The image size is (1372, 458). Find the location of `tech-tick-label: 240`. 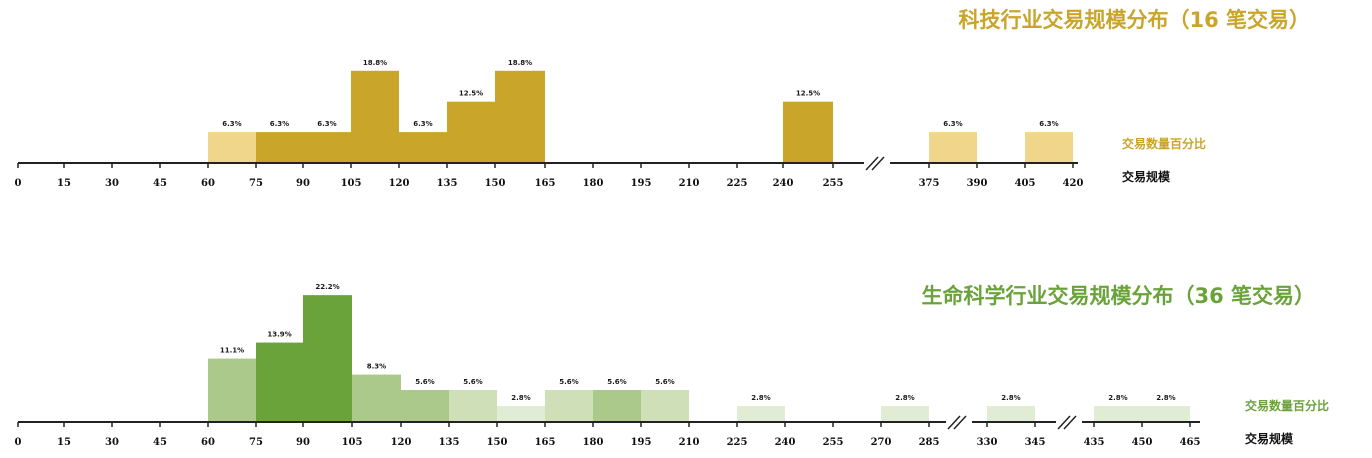

tech-tick-label: 240 is located at coordinates (783, 183).